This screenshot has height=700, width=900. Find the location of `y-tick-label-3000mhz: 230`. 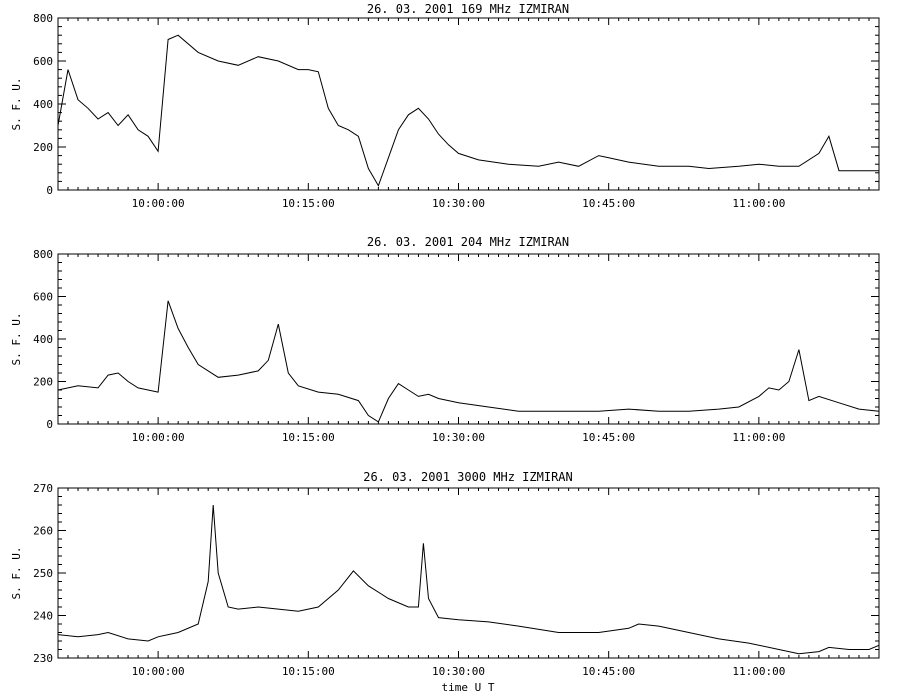

y-tick-label-3000mhz: 230 is located at coordinates (43, 658).